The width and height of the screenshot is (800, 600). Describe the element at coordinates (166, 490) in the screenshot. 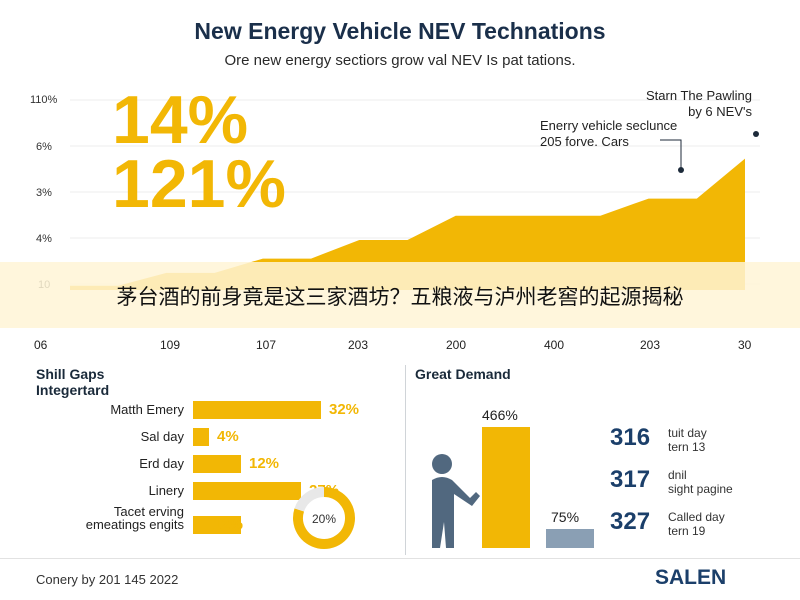

I see `bar-label: Linery` at that location.